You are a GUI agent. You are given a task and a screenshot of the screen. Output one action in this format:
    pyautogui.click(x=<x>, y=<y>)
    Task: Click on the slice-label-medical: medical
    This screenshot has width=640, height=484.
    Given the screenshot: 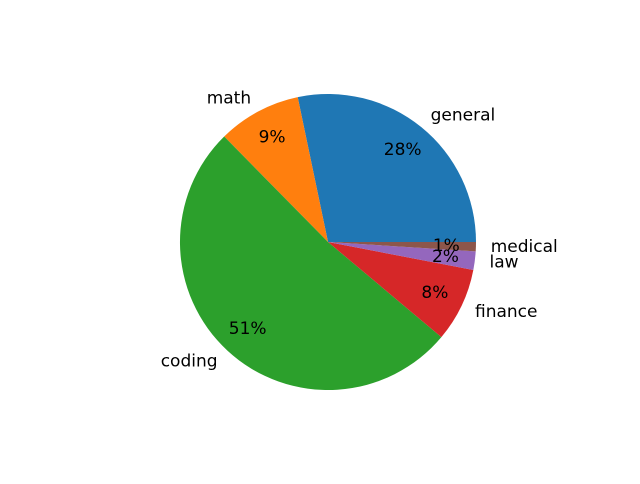 What is the action you would take?
    pyautogui.click(x=524, y=247)
    